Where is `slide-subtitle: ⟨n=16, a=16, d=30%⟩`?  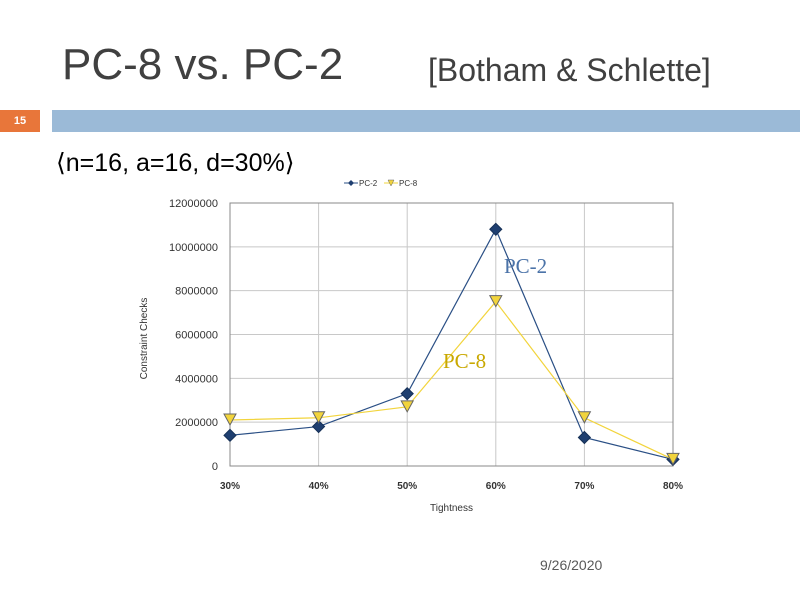
slide-subtitle: ⟨n=16, a=16, d=30%⟩ is located at coordinates (175, 163).